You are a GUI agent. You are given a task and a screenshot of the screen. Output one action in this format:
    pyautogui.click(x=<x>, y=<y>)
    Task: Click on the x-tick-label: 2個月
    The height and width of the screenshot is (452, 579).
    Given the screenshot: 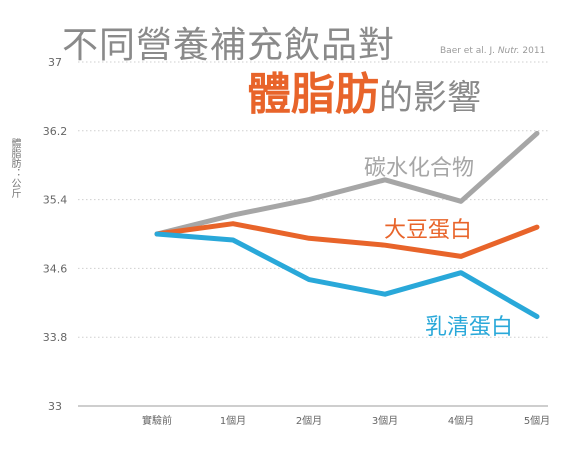 What is the action you would take?
    pyautogui.click(x=309, y=420)
    